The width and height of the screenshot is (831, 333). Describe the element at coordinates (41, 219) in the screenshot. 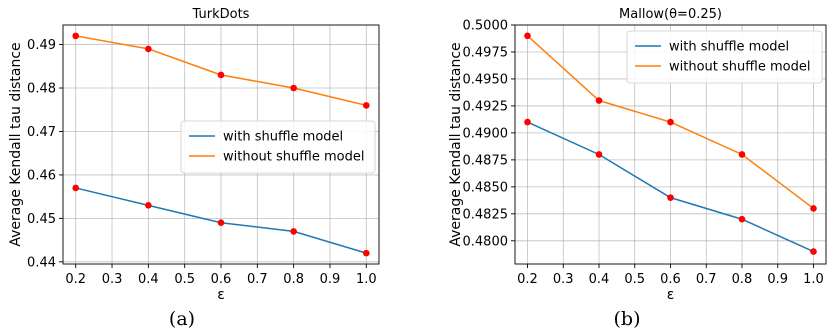

I see `y-tick-label: 0.45` at that location.